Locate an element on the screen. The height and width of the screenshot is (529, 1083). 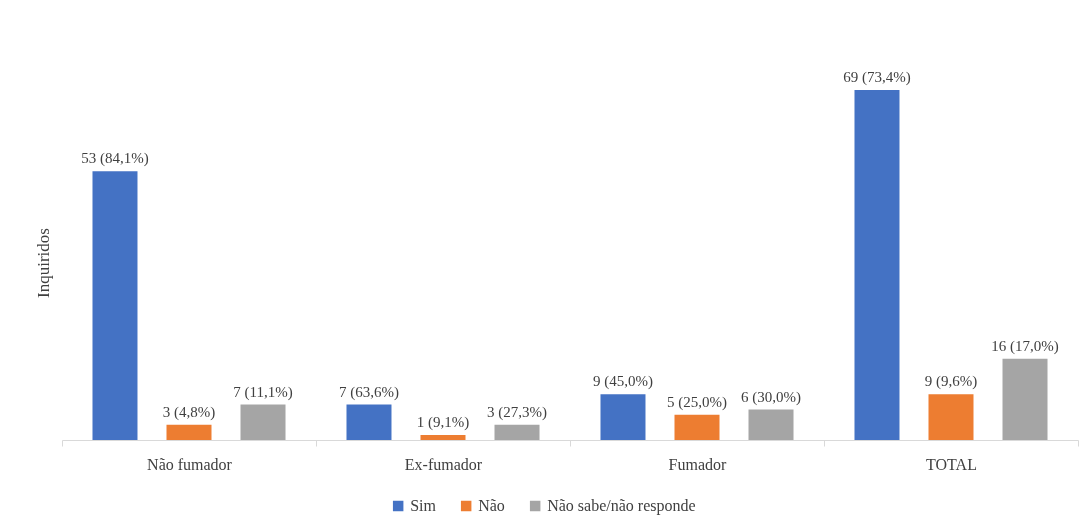
y-axis-title: Inquiridos is located at coordinates (43, 263).